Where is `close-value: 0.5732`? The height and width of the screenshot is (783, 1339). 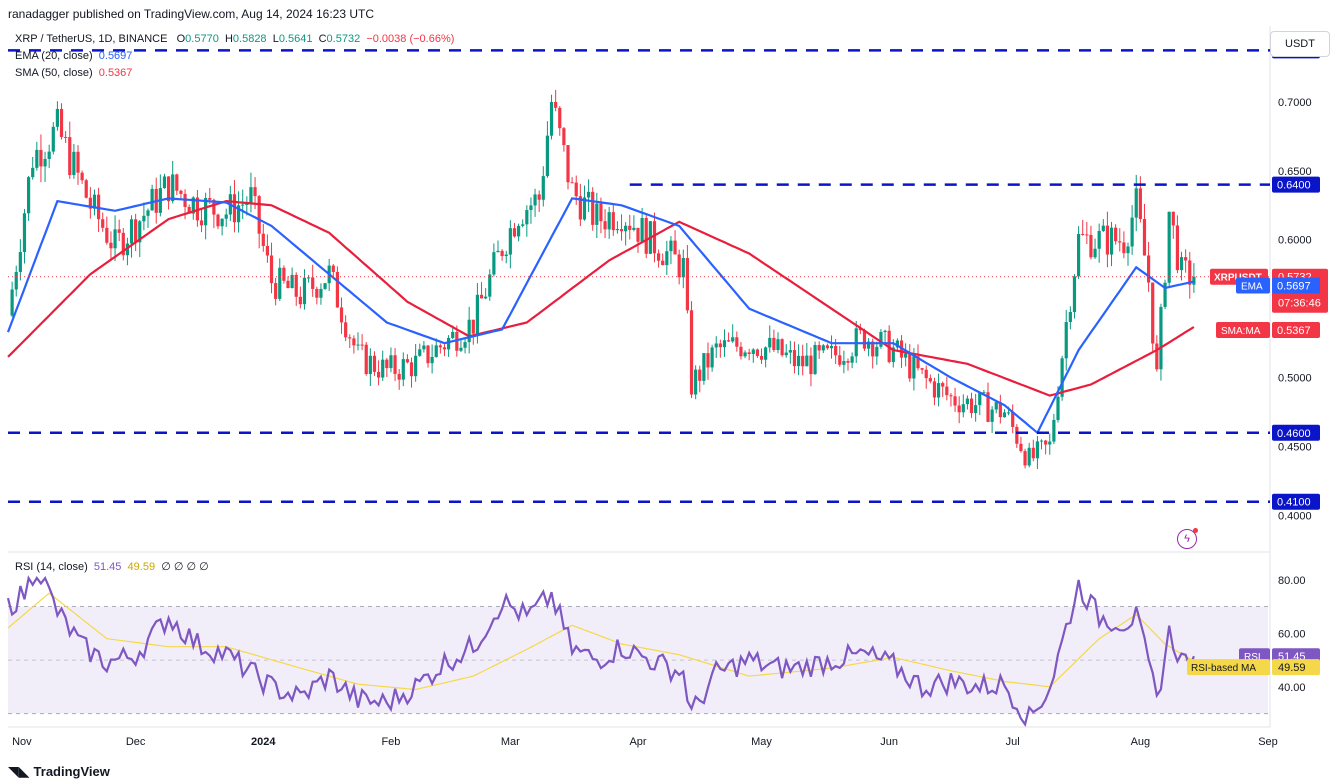 close-value: 0.5732 is located at coordinates (343, 39).